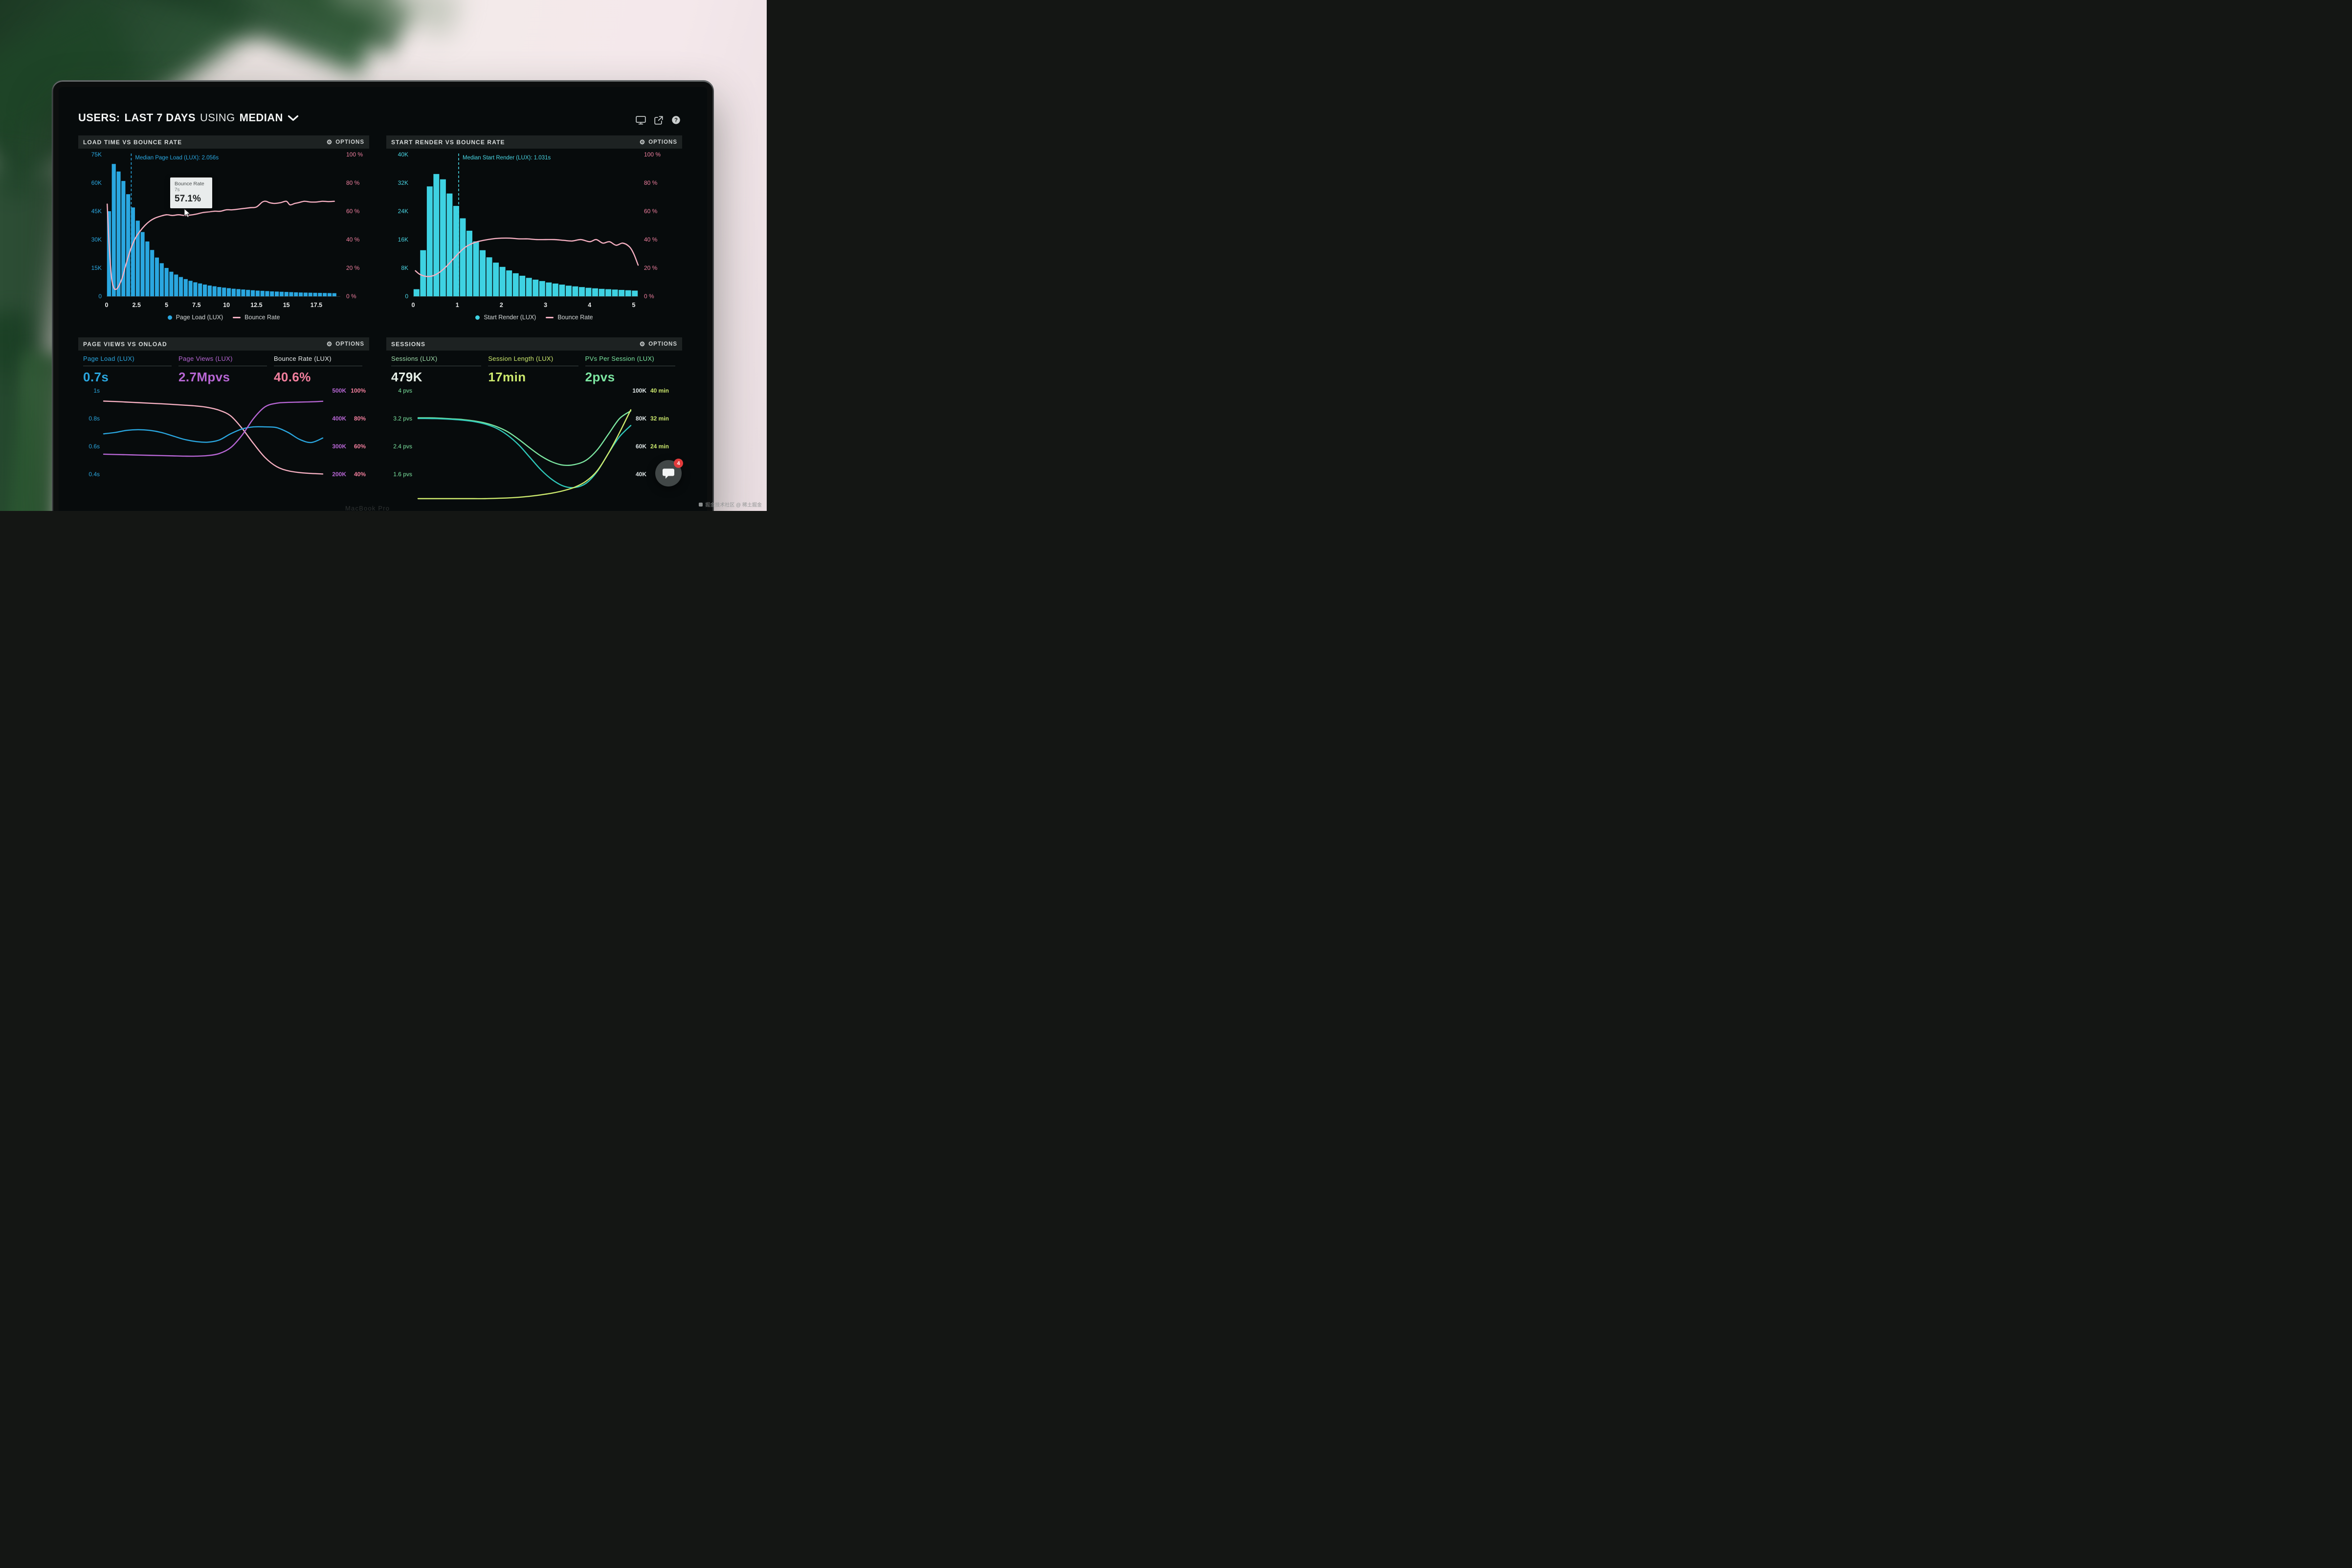 The image size is (2352, 1568). What do you see at coordinates (94, 474) in the screenshot?
I see `svg-text: 0.4s` at bounding box center [94, 474].